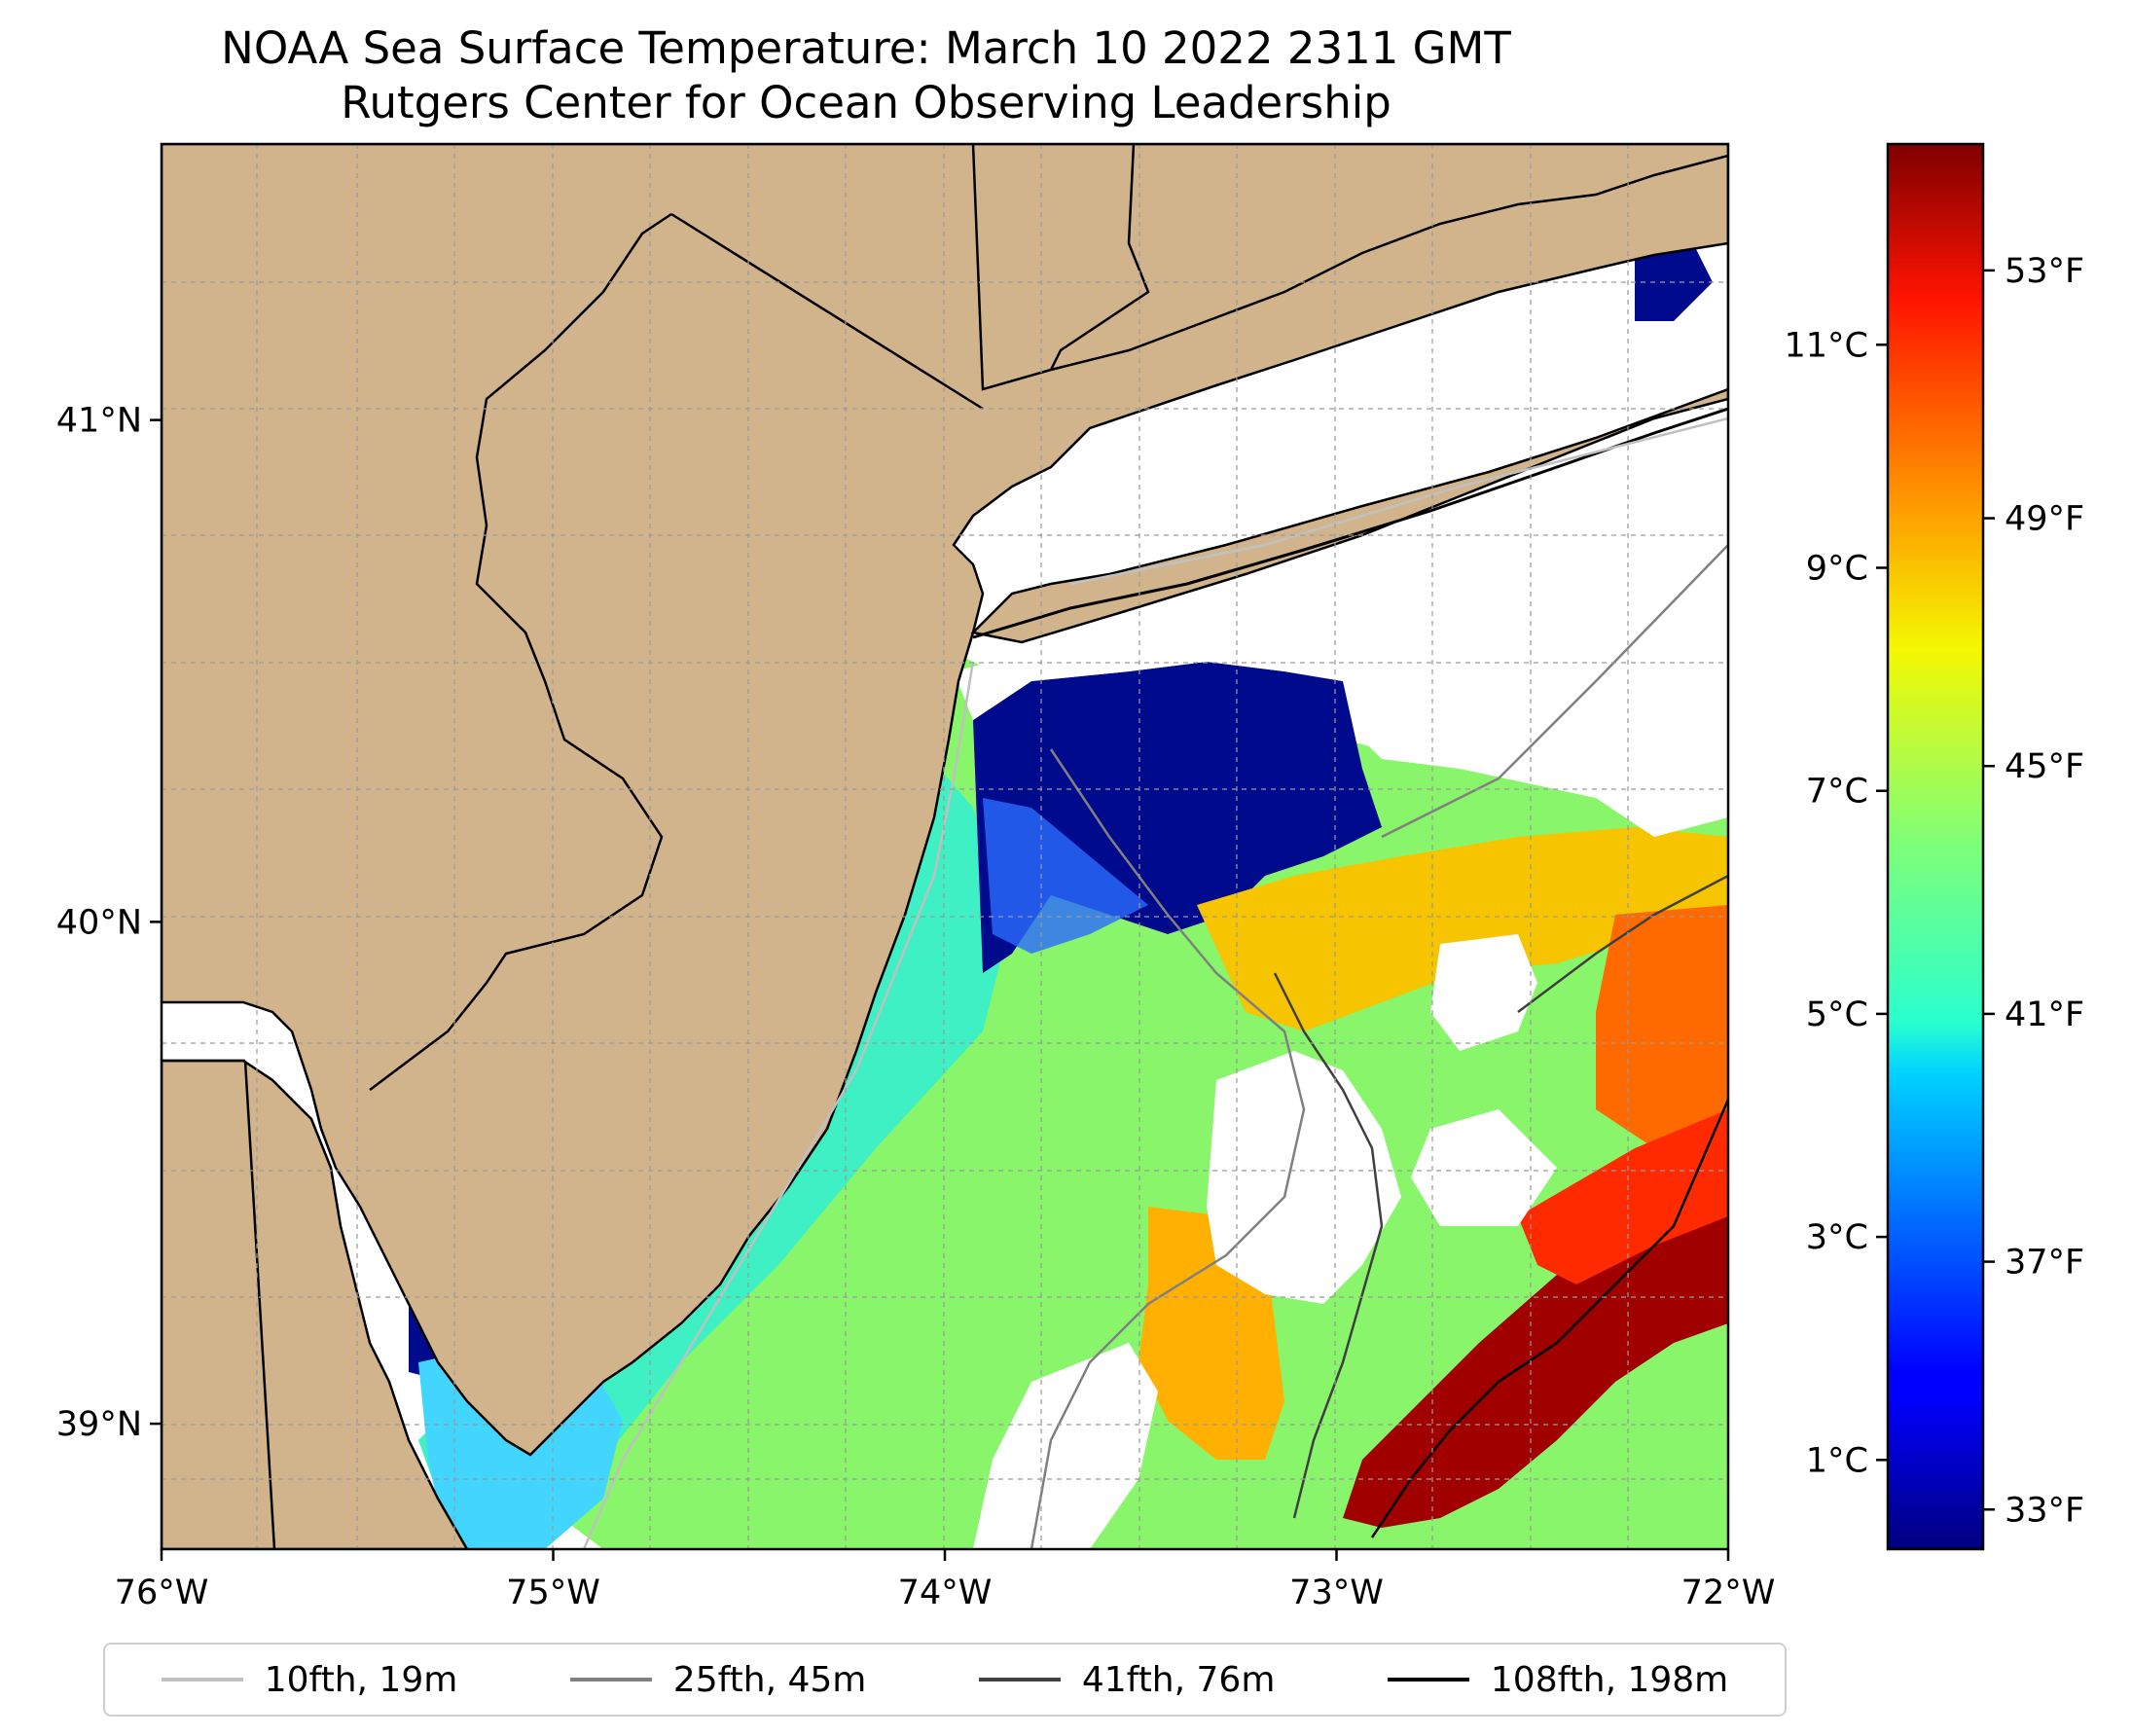 The height and width of the screenshot is (1736, 2132). I want to click on no-data-north, so click(1341, 711).